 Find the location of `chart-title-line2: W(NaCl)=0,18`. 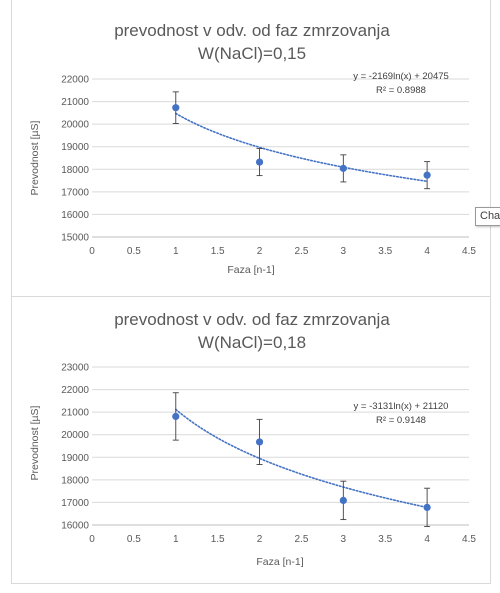

chart-title-line2: W(NaCl)=0,18 is located at coordinates (252, 342).